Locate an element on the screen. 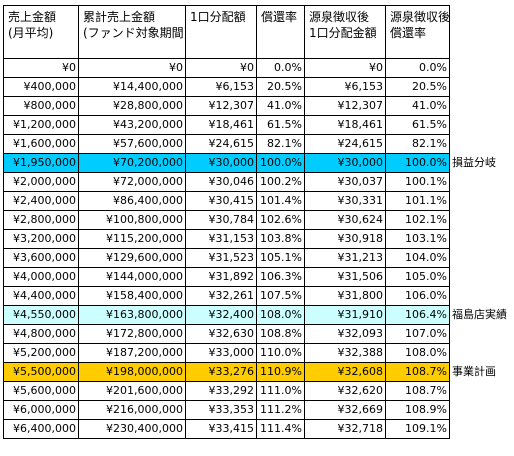 This screenshot has height=456, width=514. cell-distribution: ¥0 is located at coordinates (221, 68).